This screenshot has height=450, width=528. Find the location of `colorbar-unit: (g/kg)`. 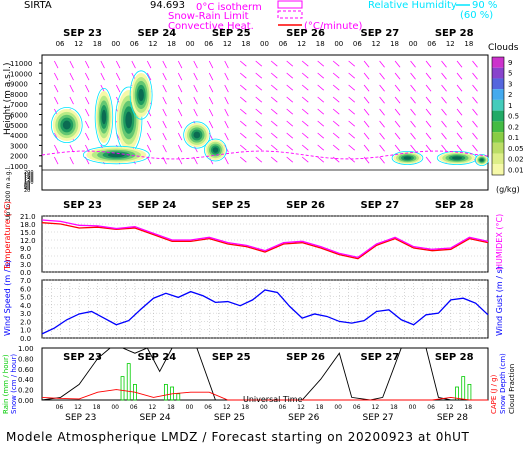

colorbar-unit: (g/kg) is located at coordinates (508, 189).